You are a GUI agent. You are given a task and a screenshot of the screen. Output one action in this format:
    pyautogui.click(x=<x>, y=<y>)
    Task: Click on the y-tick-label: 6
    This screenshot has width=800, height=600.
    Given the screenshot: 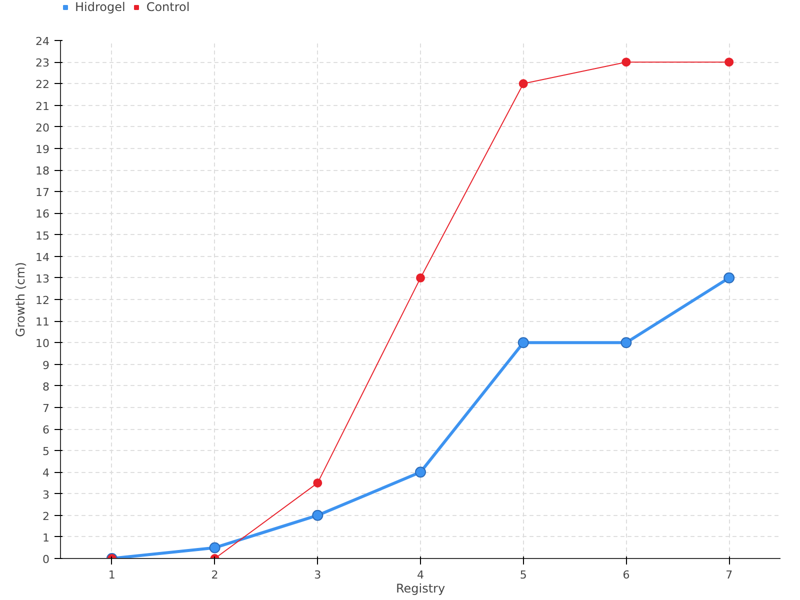 What is the action you would take?
    pyautogui.click(x=46, y=430)
    